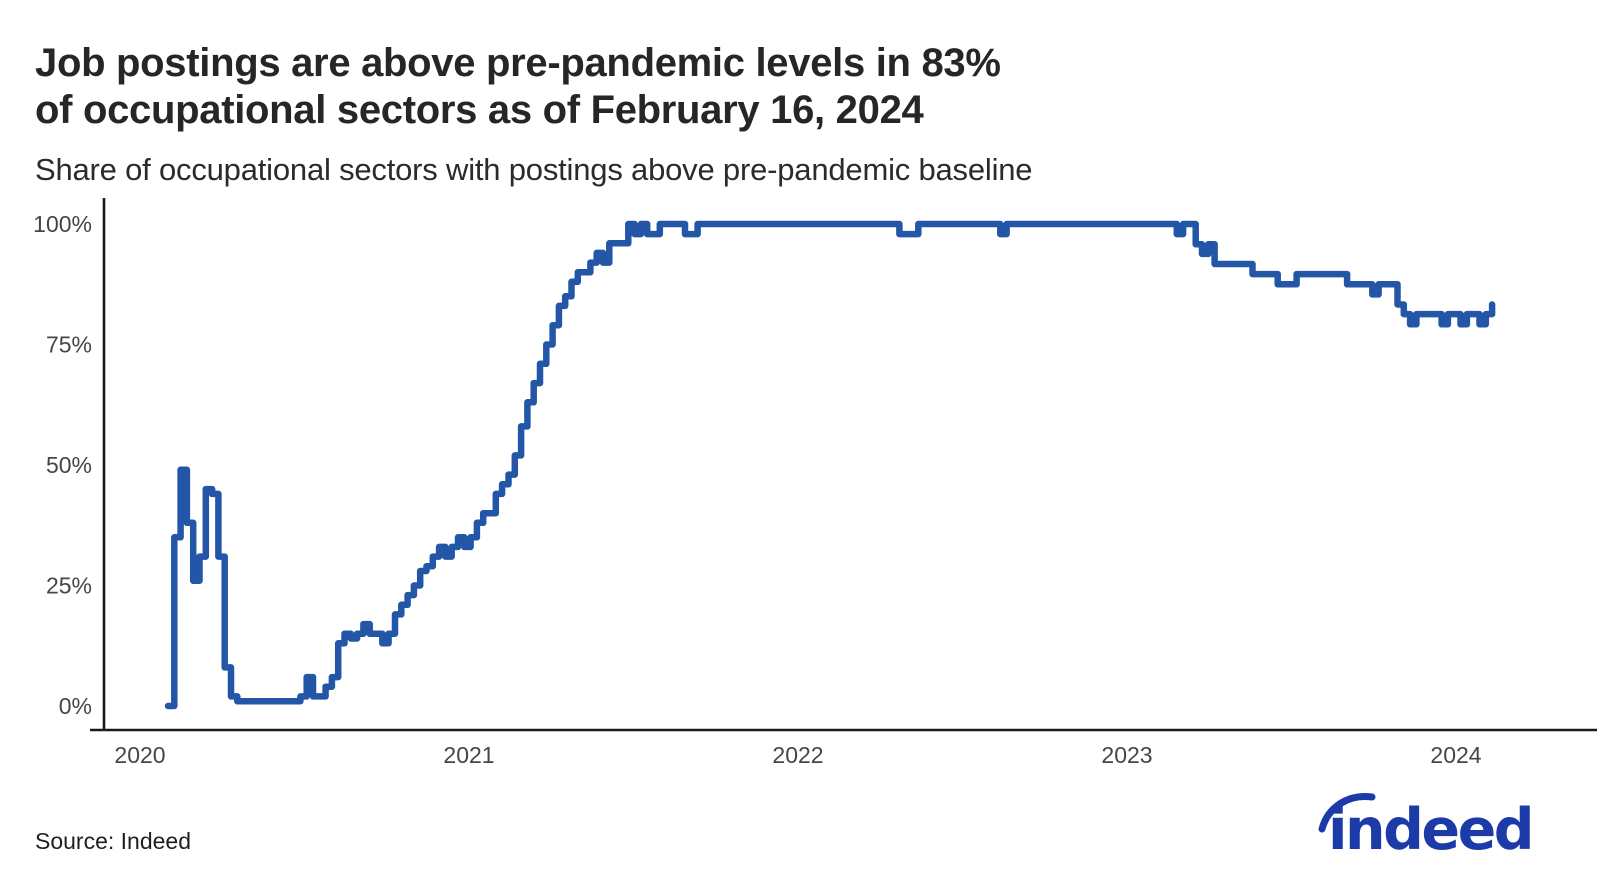 Image resolution: width=1600 pixels, height=873 pixels. I want to click on source-note: Source: Indeed, so click(113, 841).